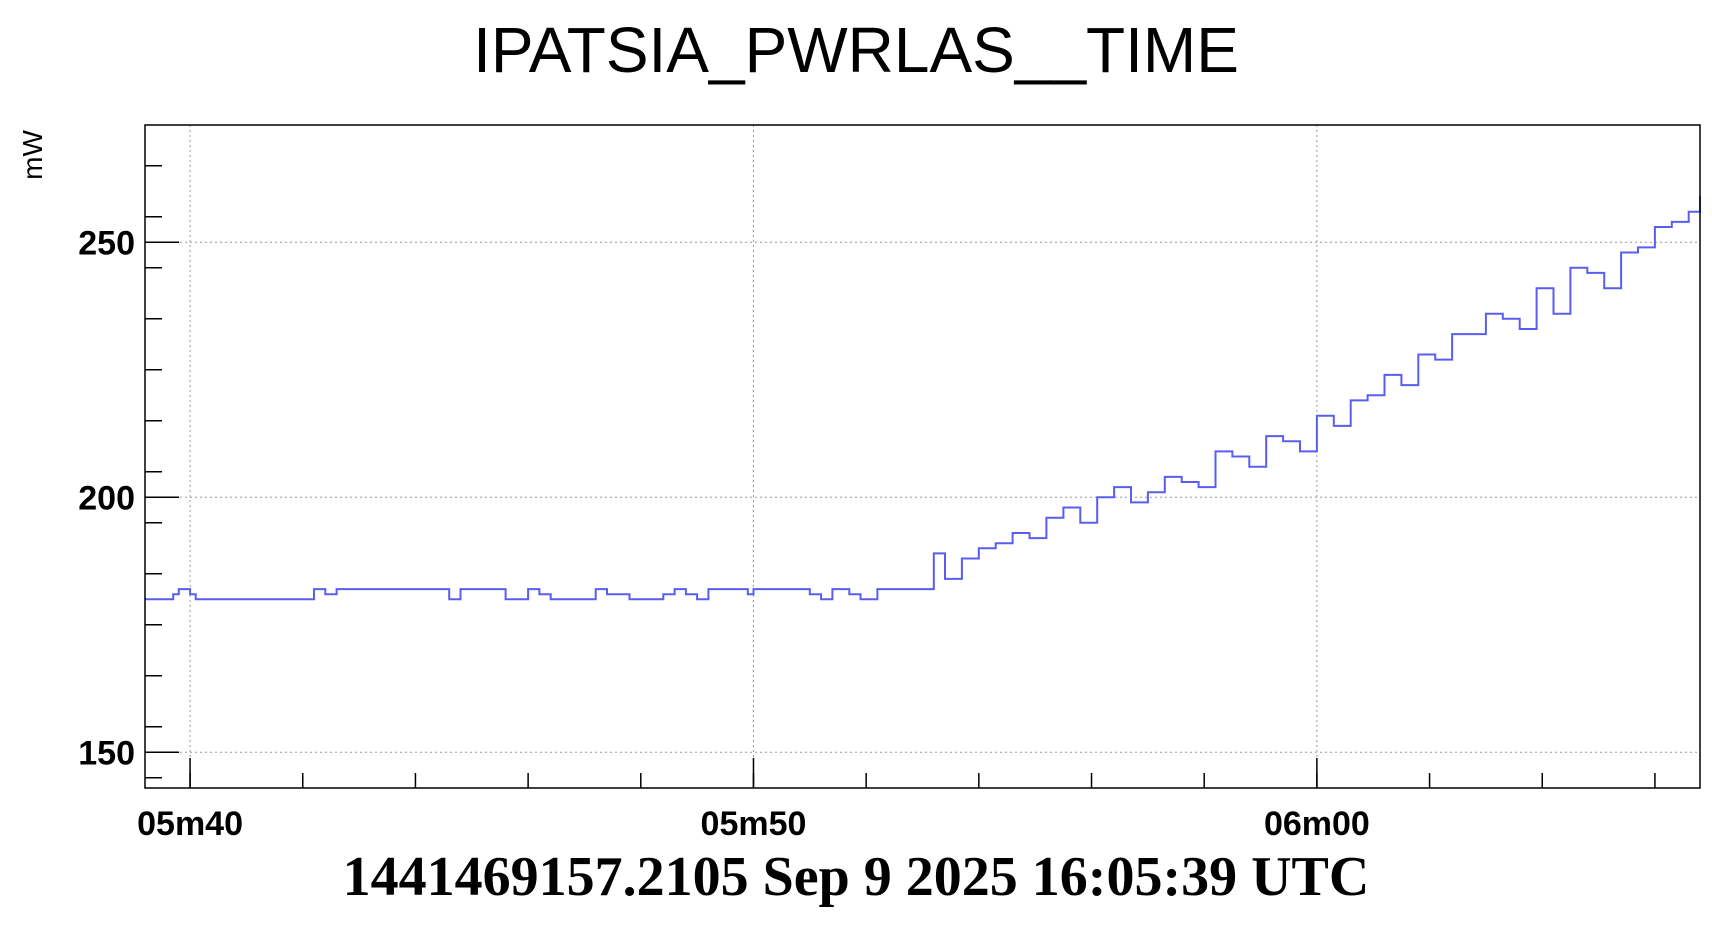  I want to click on timestamp-footer: 1441469157.2105 Sep 9 2025 16:05:39 UTC, so click(856, 877).